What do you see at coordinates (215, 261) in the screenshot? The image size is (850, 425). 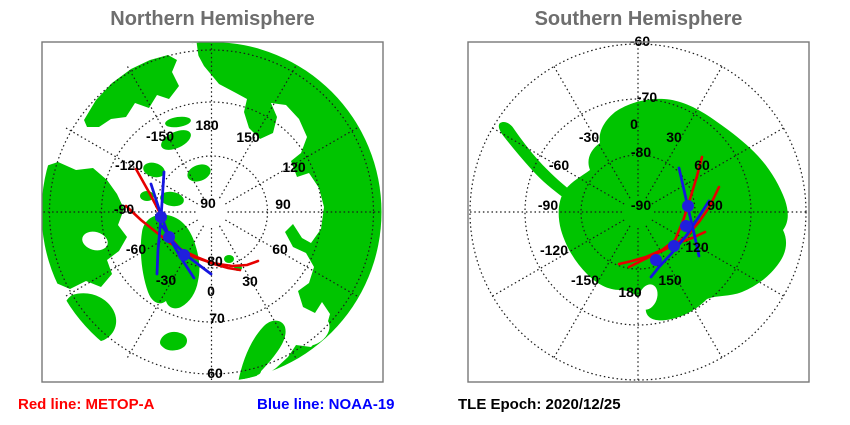 I see `graticule-label: 80` at bounding box center [215, 261].